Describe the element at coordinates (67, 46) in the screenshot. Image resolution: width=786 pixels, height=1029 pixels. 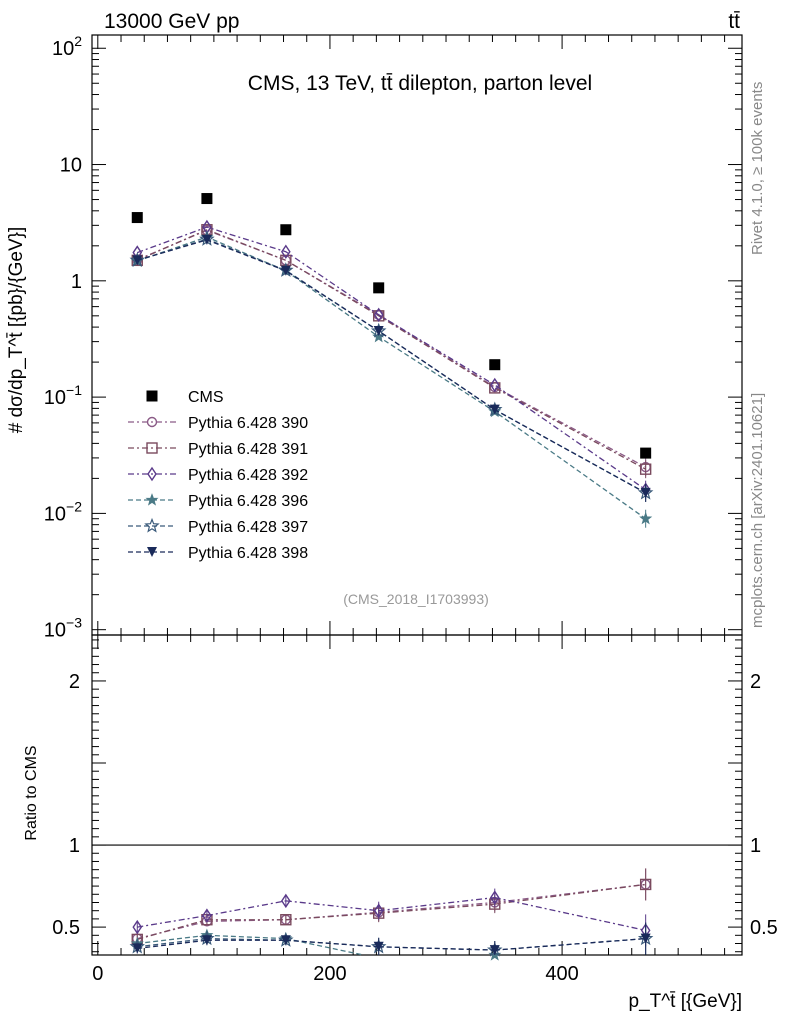
I see `y-tick-label: 10²` at that location.